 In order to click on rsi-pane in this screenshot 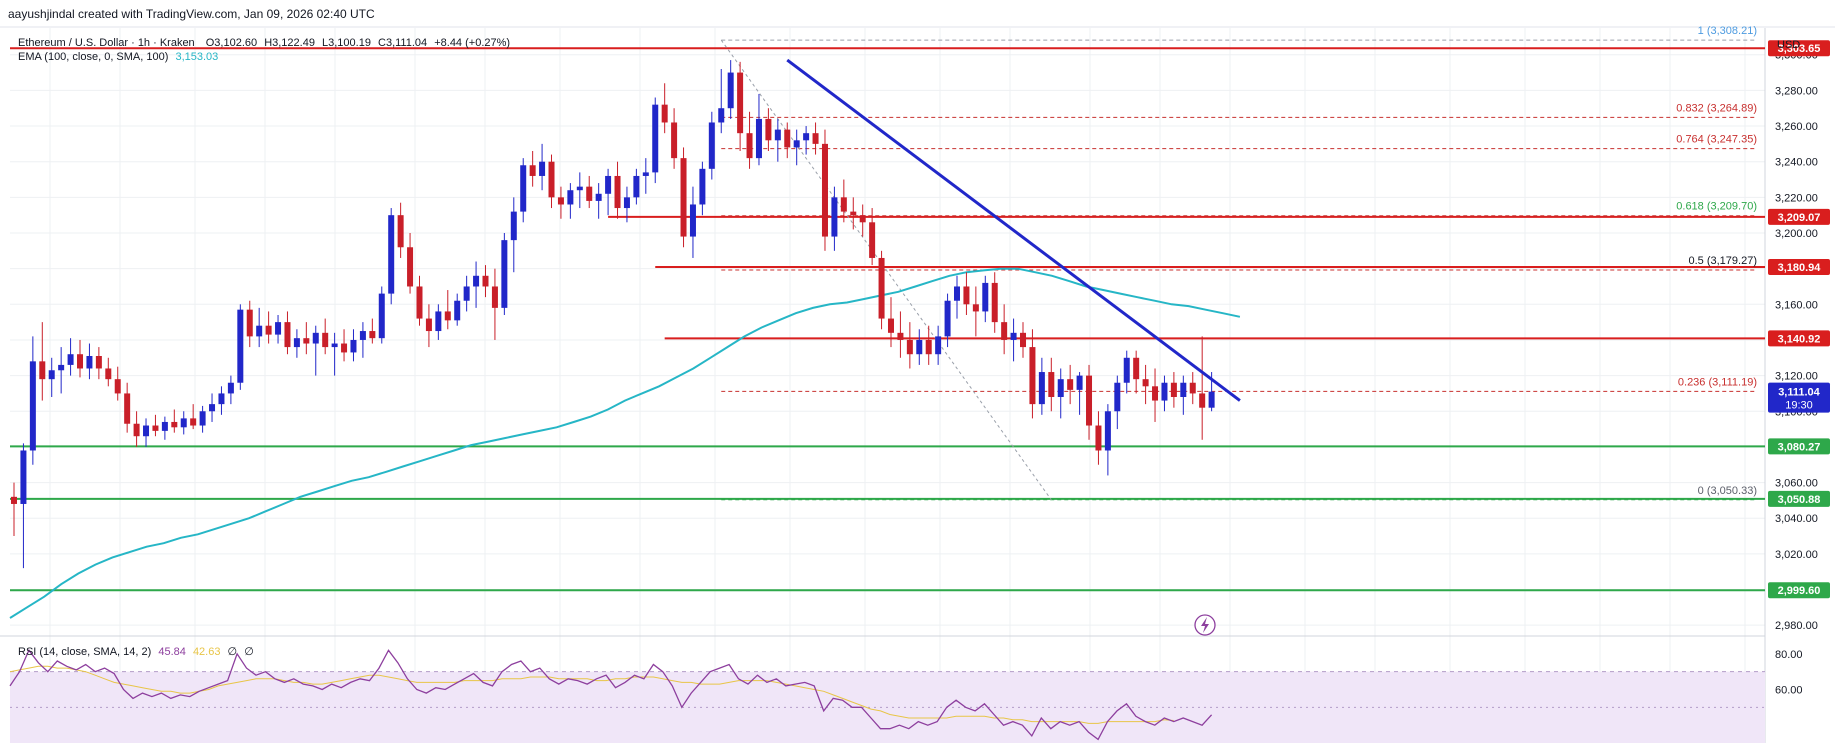, I will do `click(611, 695)`.